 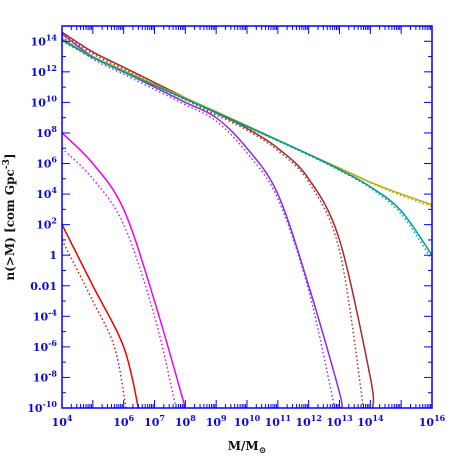 I want to click on x-tick-label: 10⁶, so click(x=123, y=421).